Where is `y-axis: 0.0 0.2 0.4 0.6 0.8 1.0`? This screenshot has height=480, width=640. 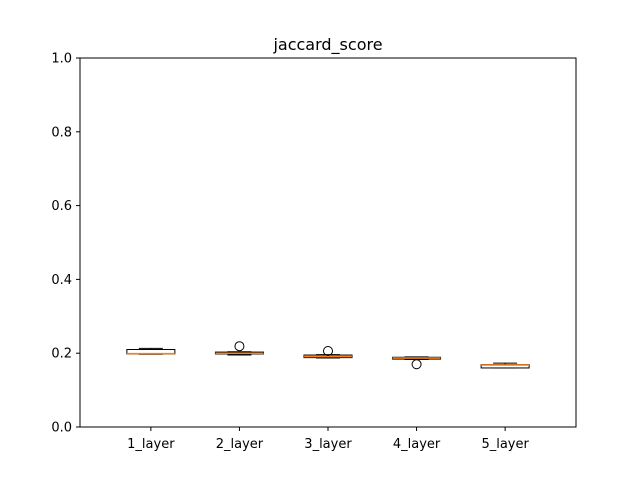 y-axis: 0.0 0.2 0.4 0.6 0.8 1.0 is located at coordinates (65, 244).